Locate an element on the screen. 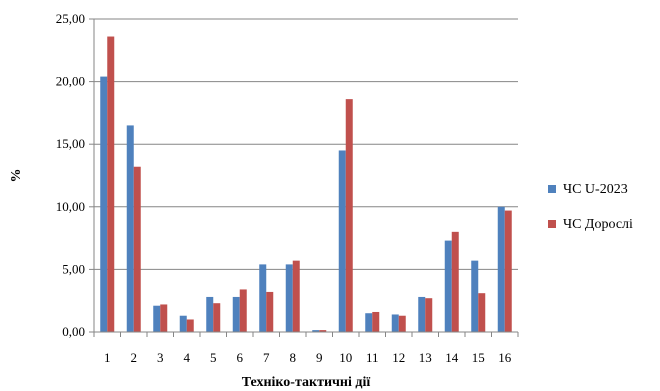 The height and width of the screenshot is (391, 660). x-tick-label: 8 is located at coordinates (293, 357).